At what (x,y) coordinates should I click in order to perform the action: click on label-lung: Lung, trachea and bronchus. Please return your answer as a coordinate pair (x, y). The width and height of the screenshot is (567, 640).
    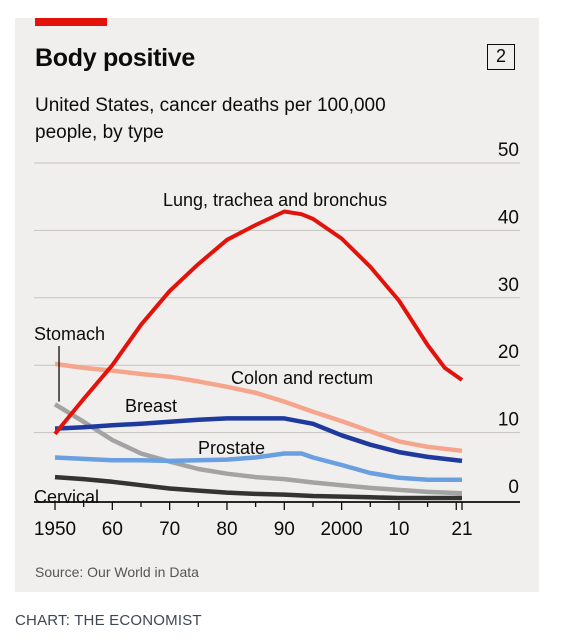
    Looking at the image, I should click on (275, 200).